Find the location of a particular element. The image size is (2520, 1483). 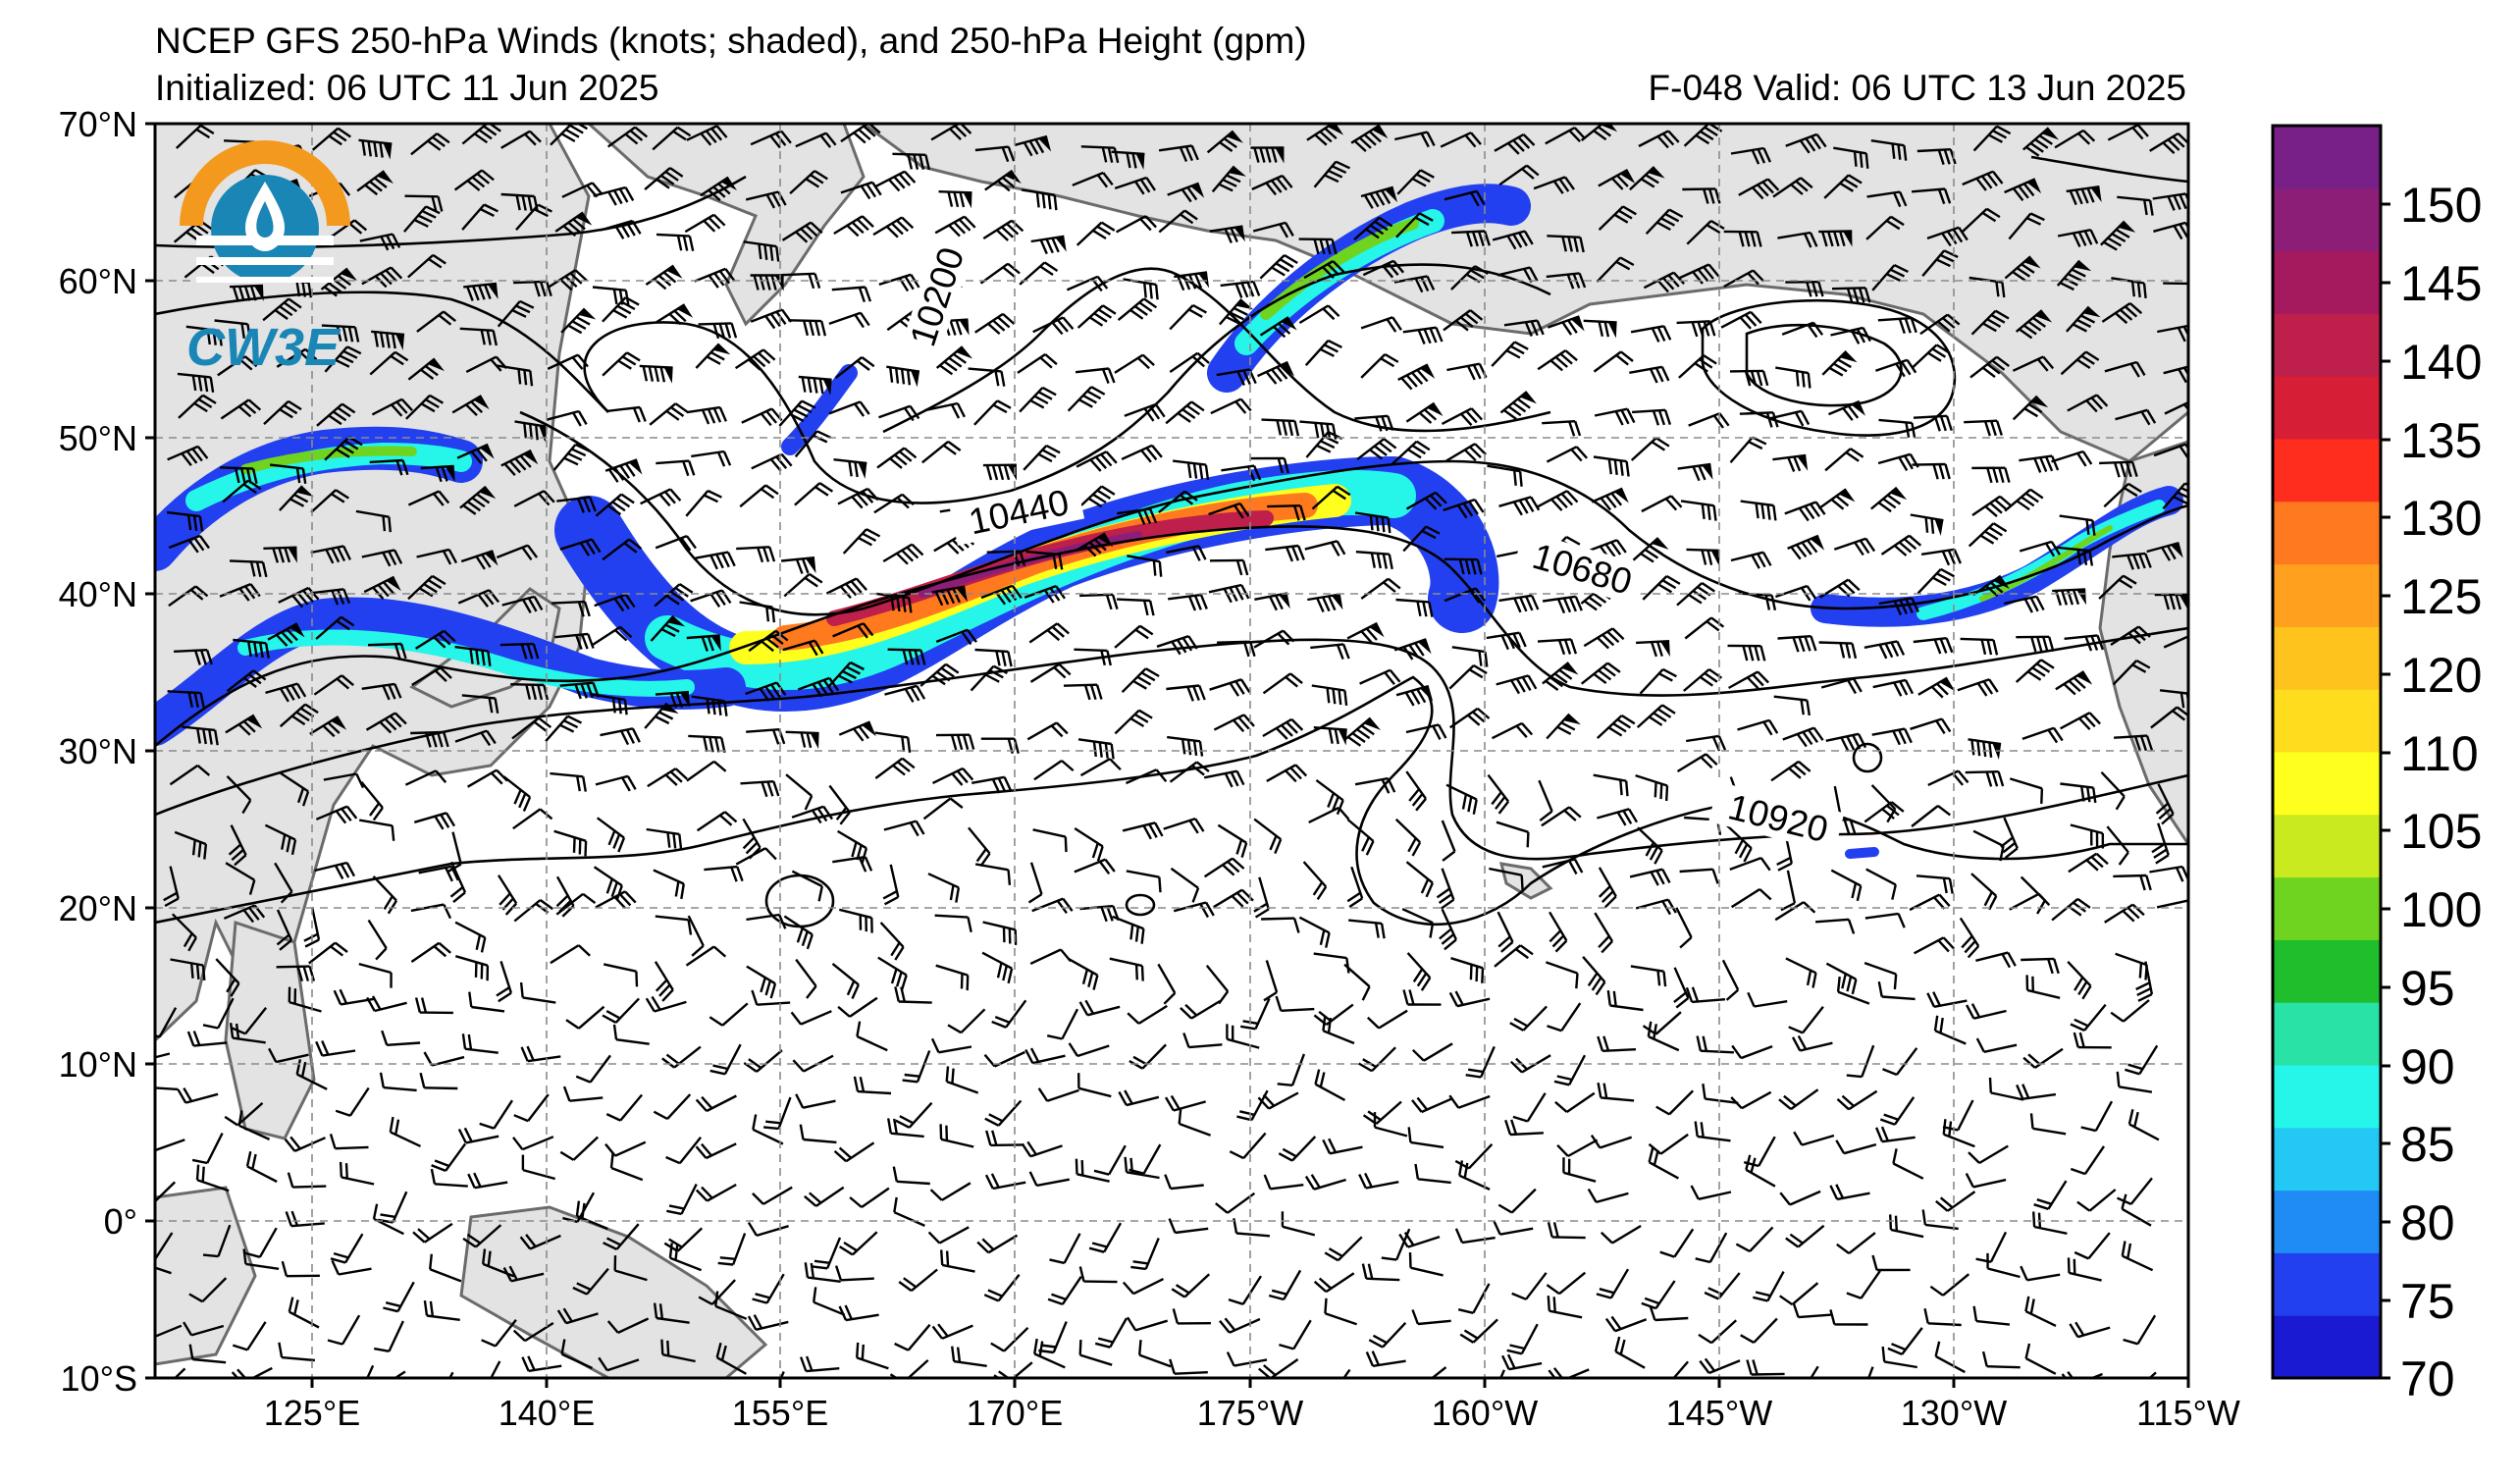

lon-label: 170°E is located at coordinates (1015, 1413).